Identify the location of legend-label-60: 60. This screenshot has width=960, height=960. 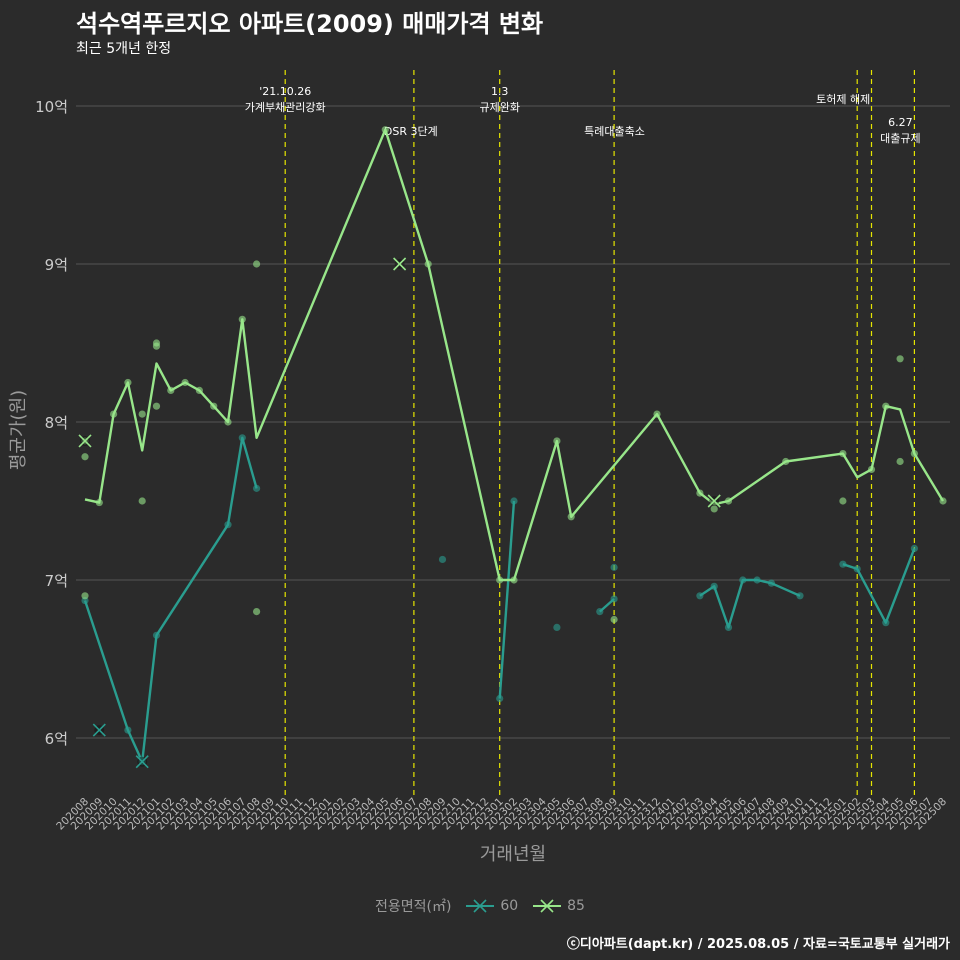
(509, 906).